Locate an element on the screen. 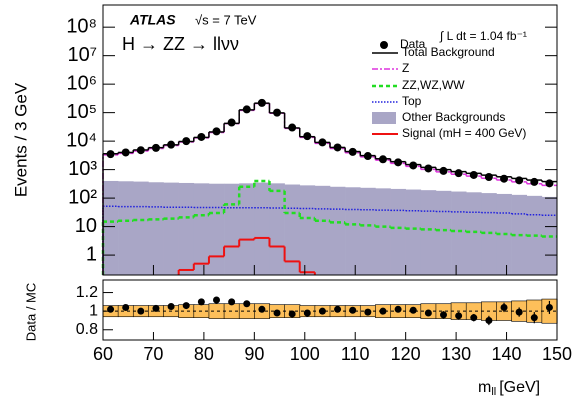 The width and height of the screenshot is (587, 400). legend-label: Other Backgrounds is located at coordinates (453, 117).